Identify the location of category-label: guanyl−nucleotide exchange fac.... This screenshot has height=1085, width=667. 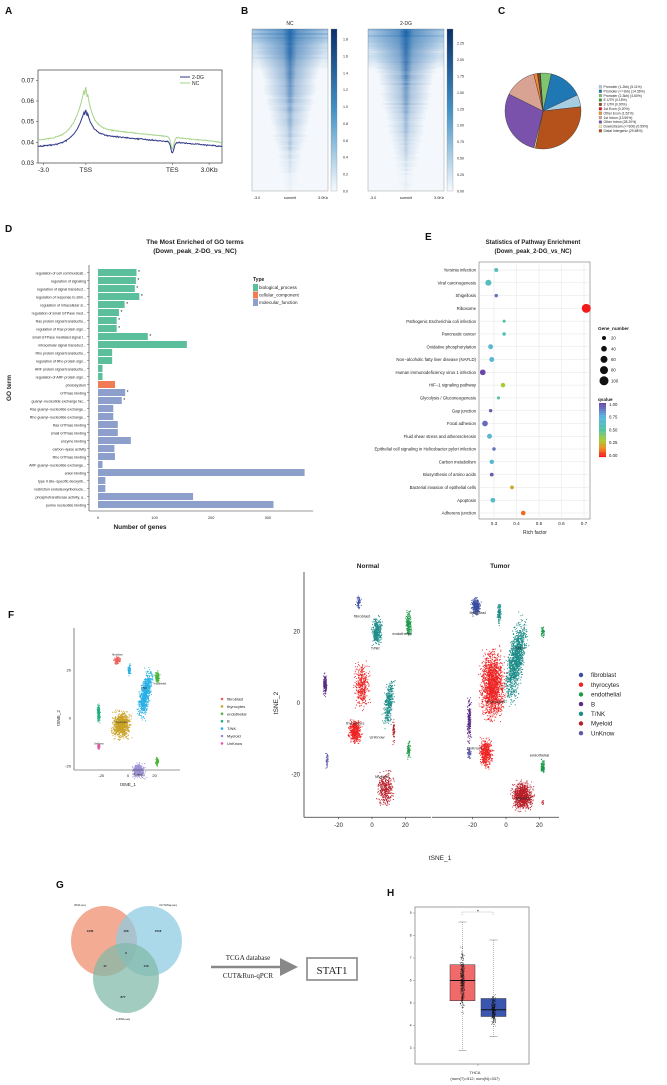
(59, 402).